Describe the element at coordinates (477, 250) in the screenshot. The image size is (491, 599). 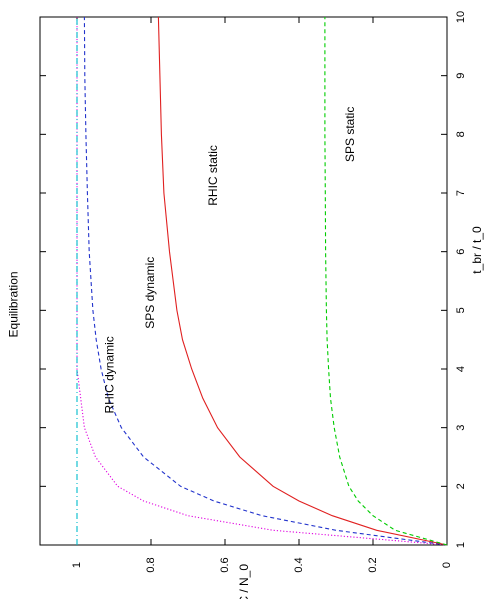
I see `x-axis-label: t_br / t_0` at that location.